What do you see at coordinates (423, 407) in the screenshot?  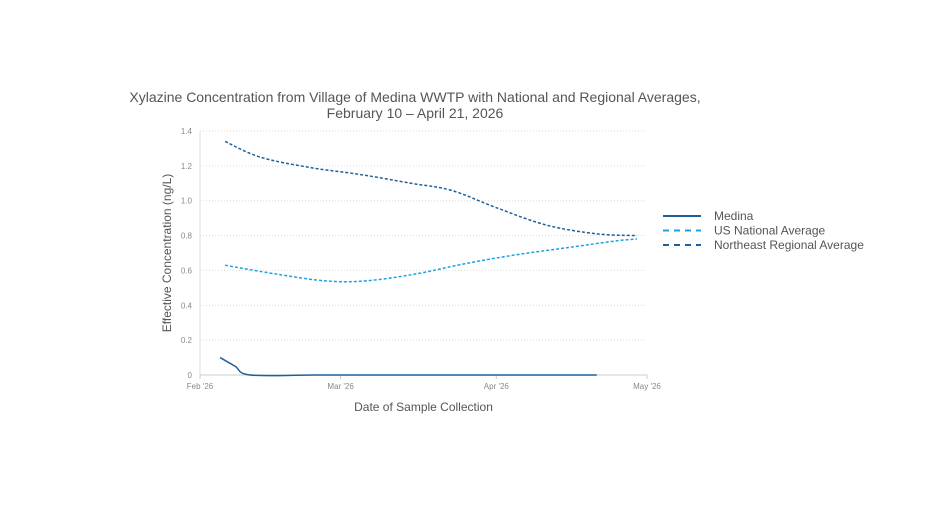 I see `x-axis-title: Date of Sample Collection` at bounding box center [423, 407].